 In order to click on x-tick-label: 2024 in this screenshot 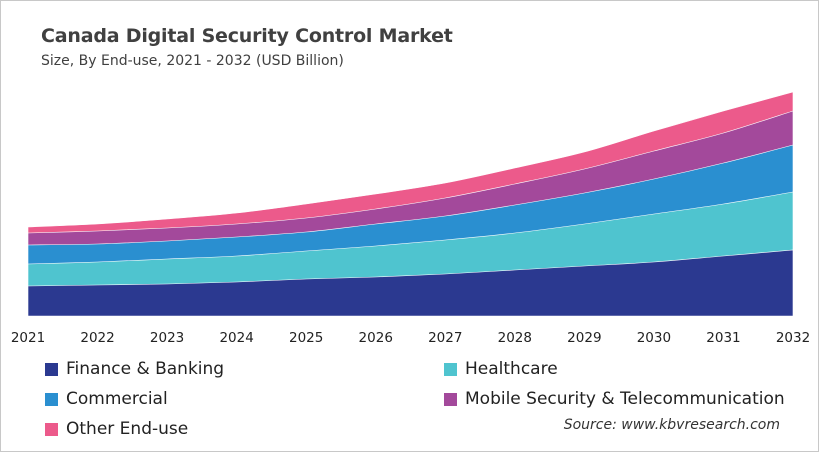, I will do `click(236, 338)`.